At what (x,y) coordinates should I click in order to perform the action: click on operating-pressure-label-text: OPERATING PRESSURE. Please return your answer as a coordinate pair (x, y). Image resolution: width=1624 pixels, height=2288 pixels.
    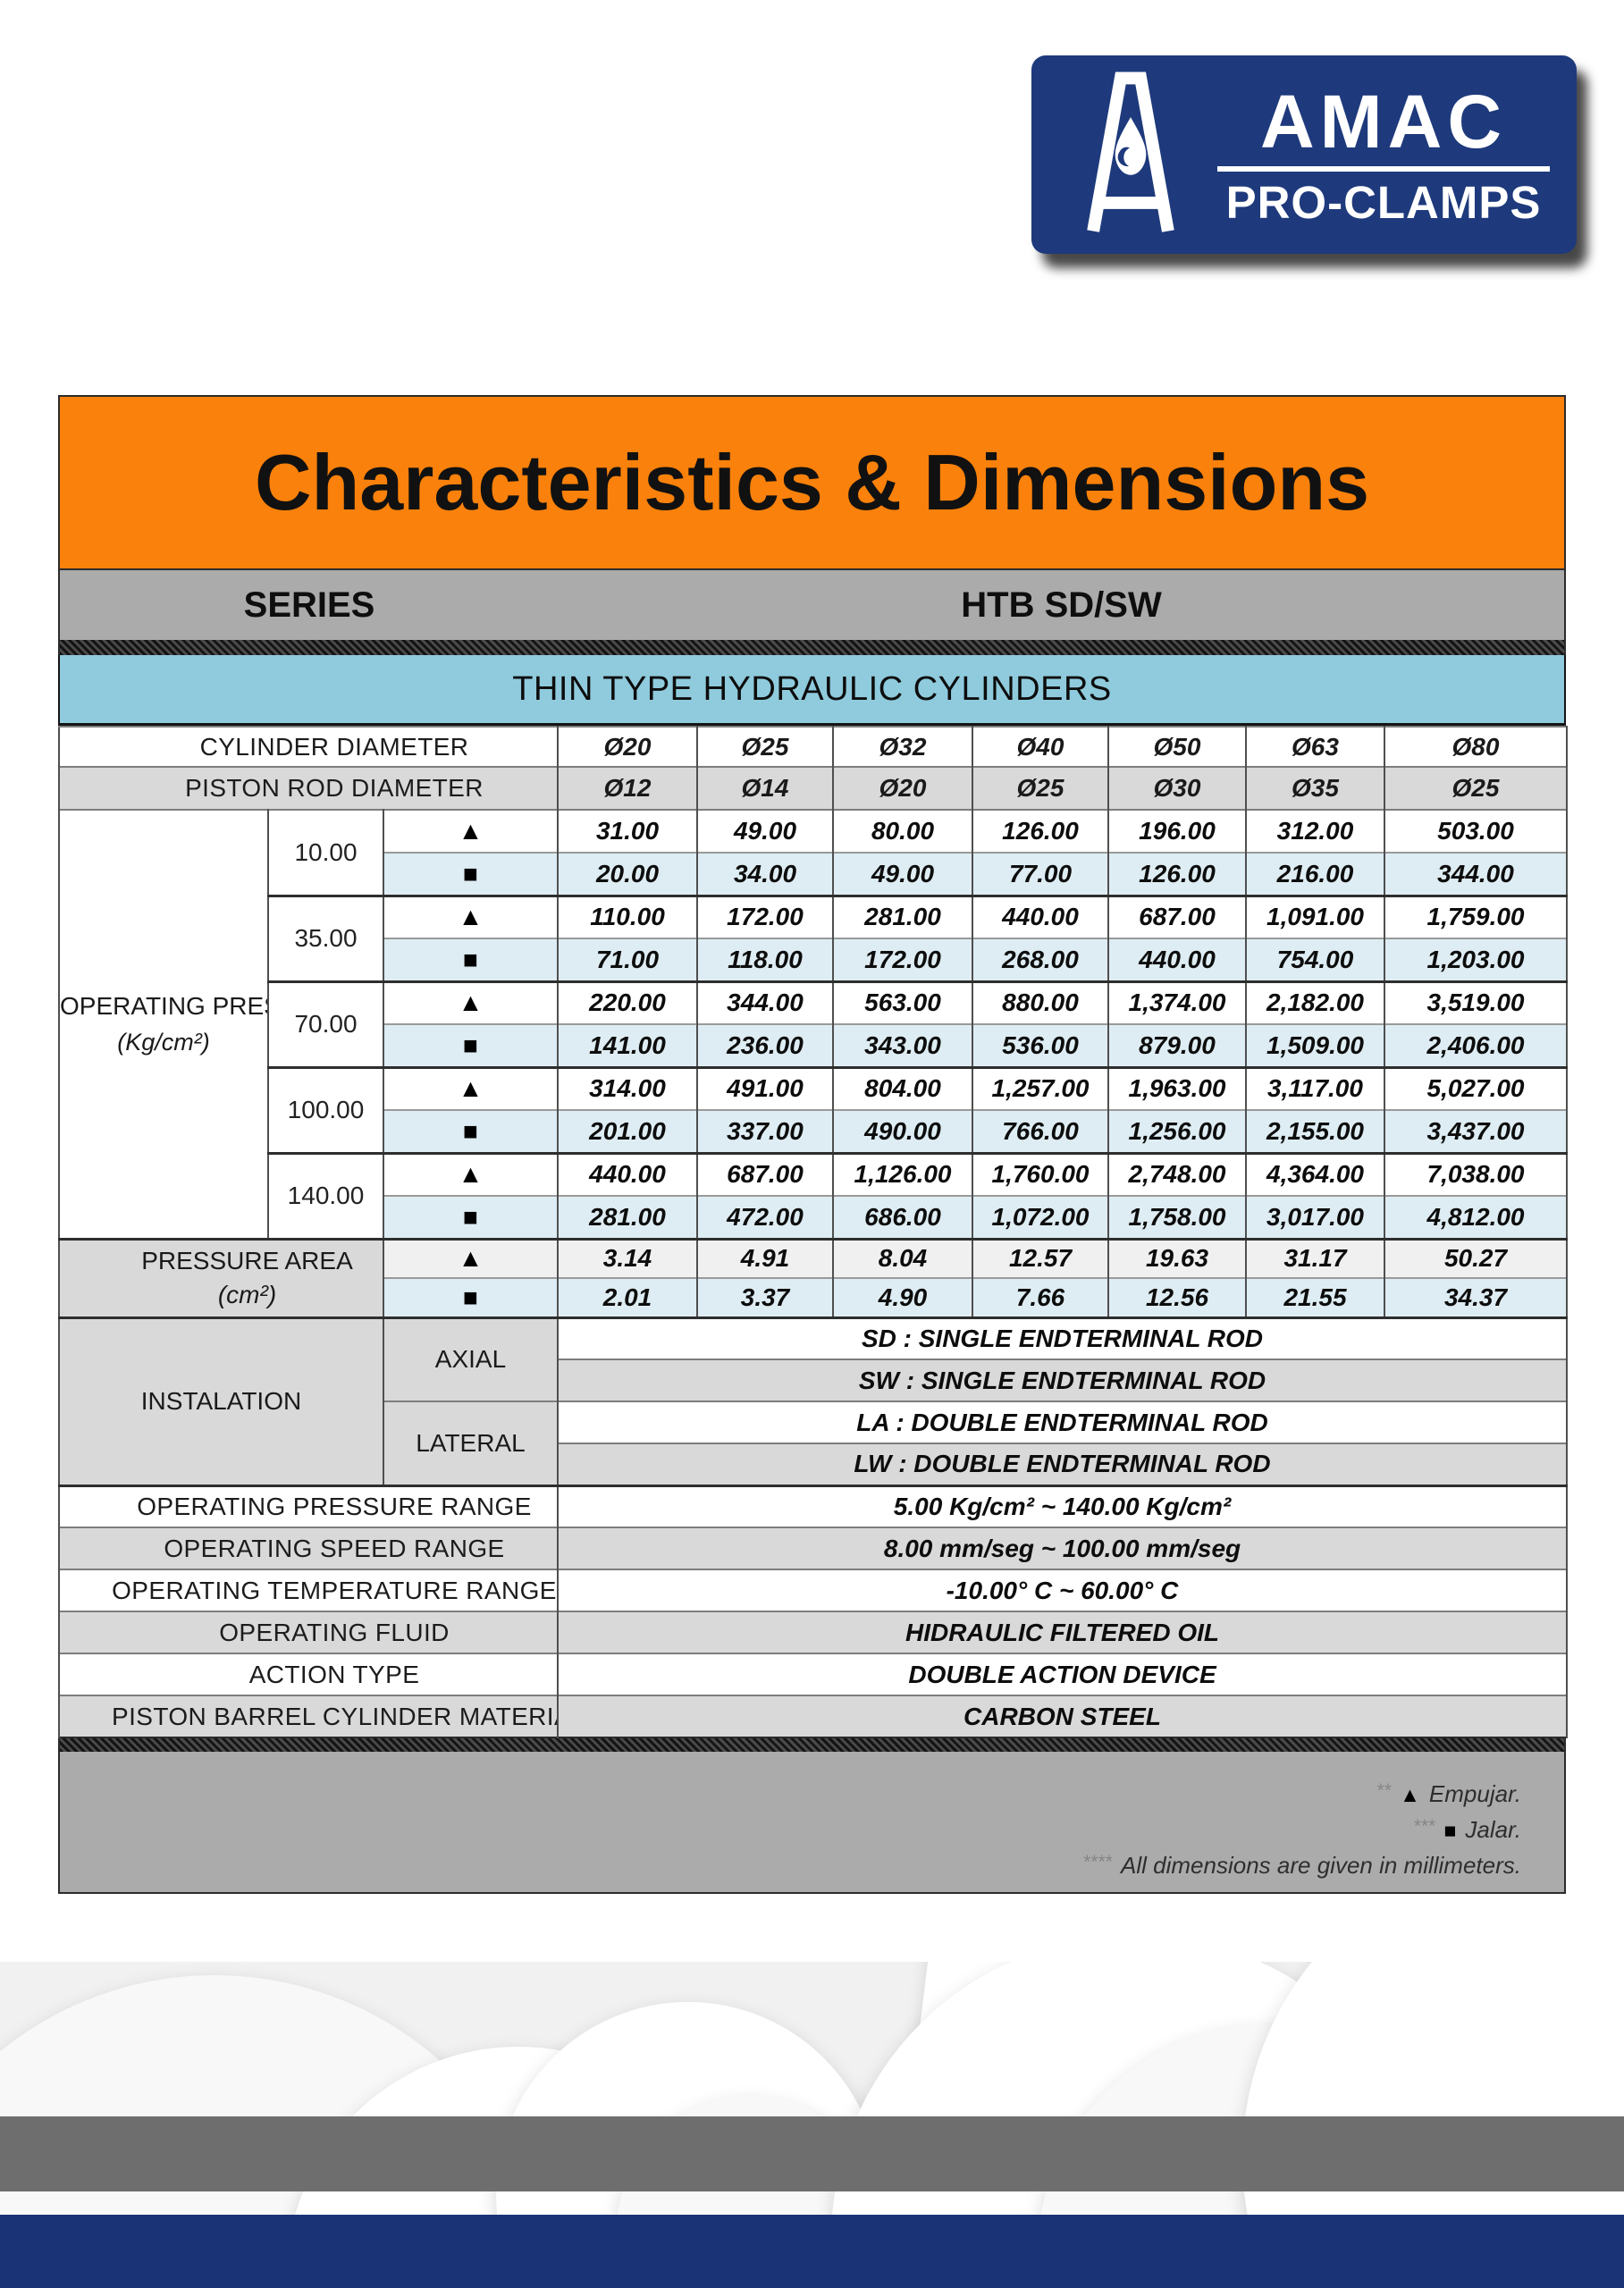
    Looking at the image, I should click on (163, 1006).